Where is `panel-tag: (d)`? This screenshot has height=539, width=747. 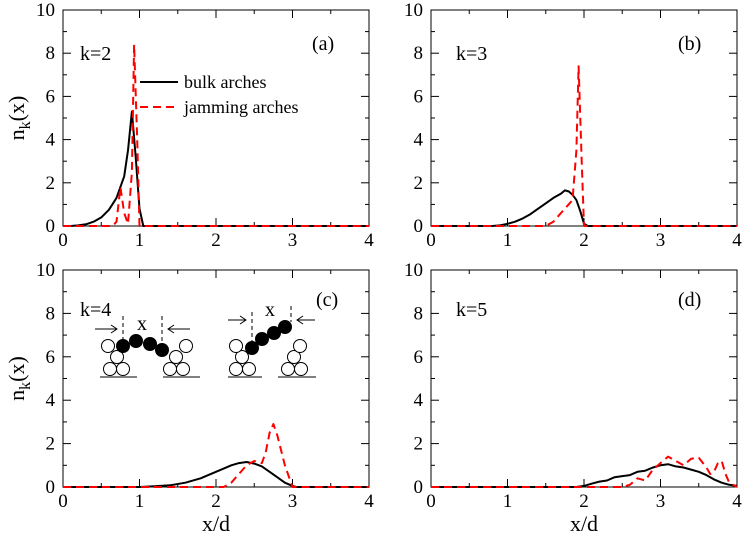 panel-tag: (d) is located at coordinates (689, 300).